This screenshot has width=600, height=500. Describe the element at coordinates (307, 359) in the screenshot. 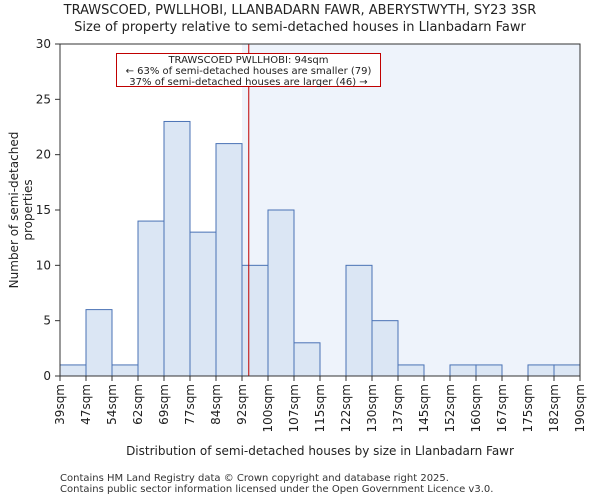

I see `bar-107sqm` at that location.